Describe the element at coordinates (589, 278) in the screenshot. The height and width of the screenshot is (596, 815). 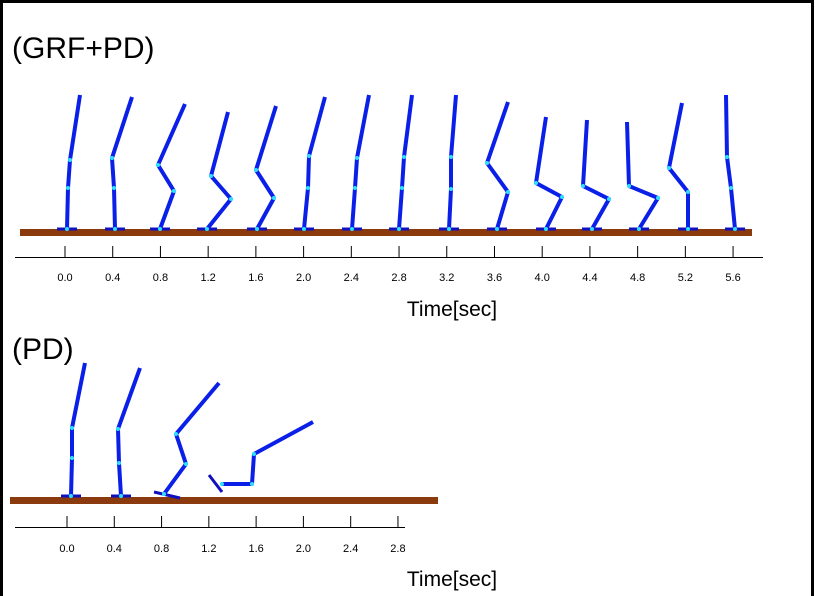
I see `tick-label: 4.4` at that location.